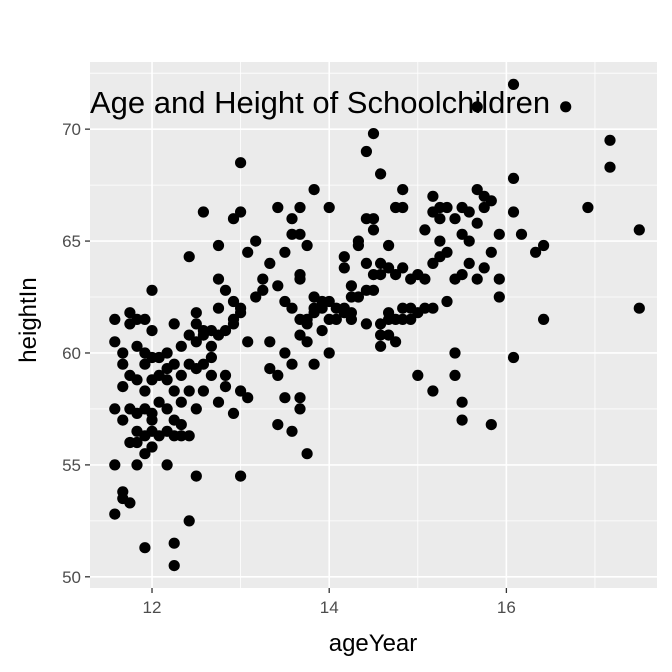  What do you see at coordinates (320, 102) in the screenshot?
I see `chart-title: Age and Height of Schoolchildren` at bounding box center [320, 102].